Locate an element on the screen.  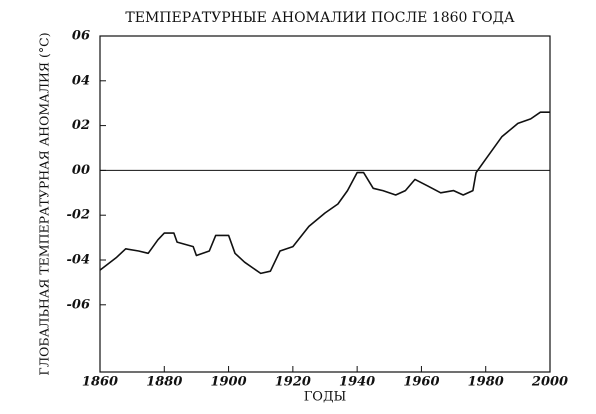
y-tick-label: 06 is located at coordinates (81, 36).